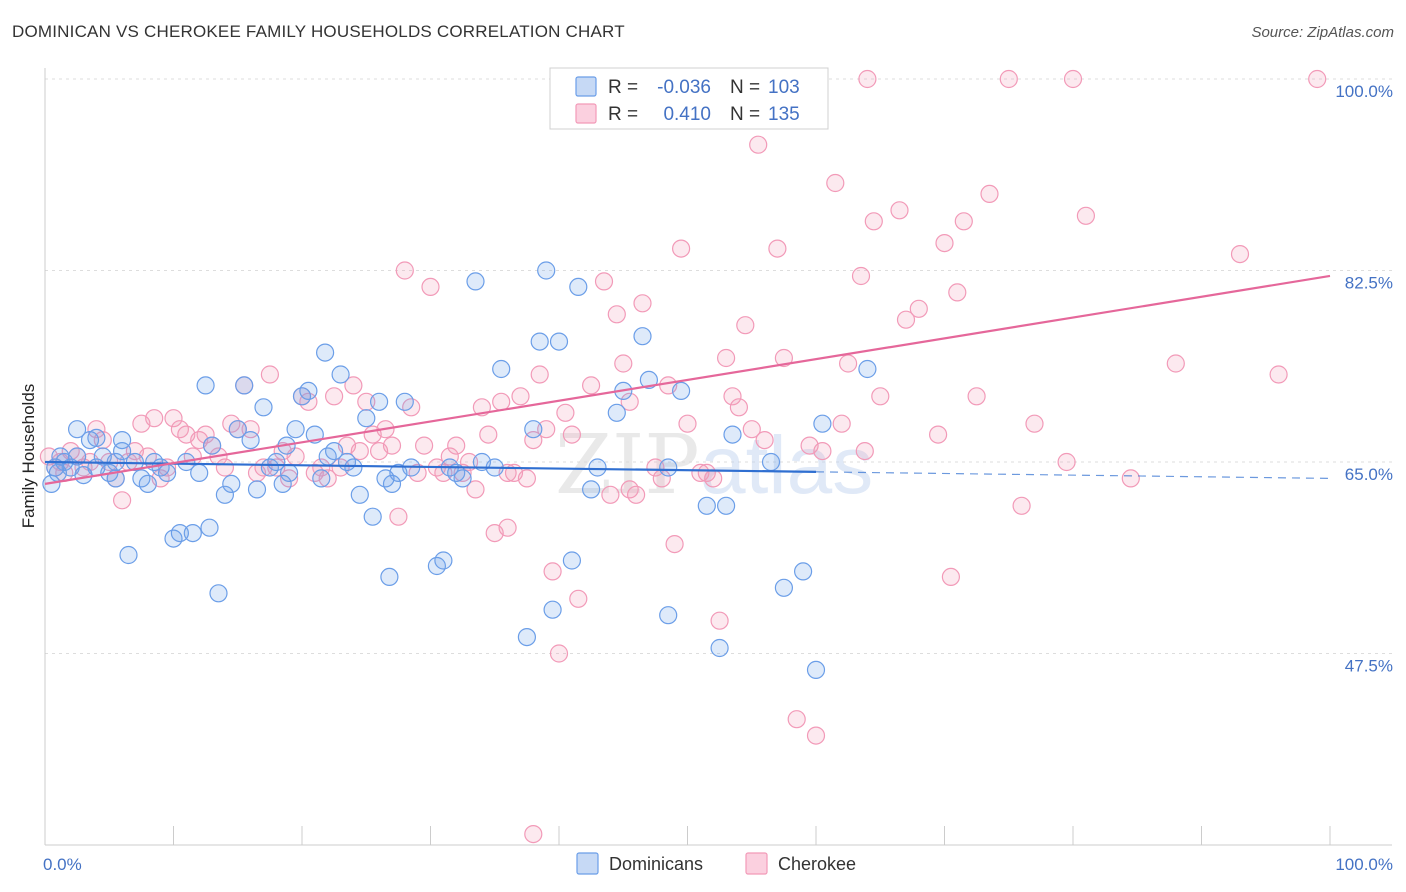 The width and height of the screenshot is (1406, 892). What do you see at coordinates (784, 114) in the screenshot?
I see `legend-n-value-2: 135` at bounding box center [784, 114].